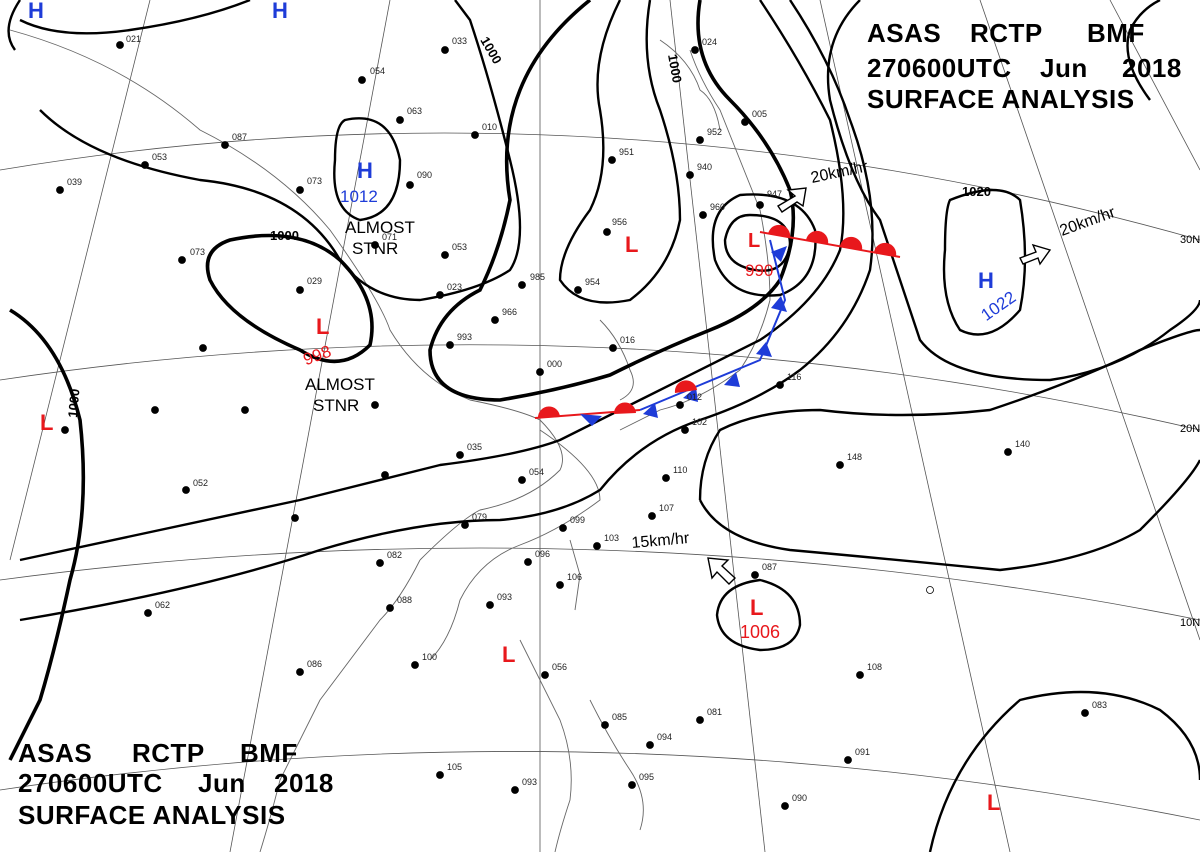 This screenshot has height=852, width=1200. What do you see at coordinates (759, 270) in the screenshot?
I see `low-value: 990` at bounding box center [759, 270].